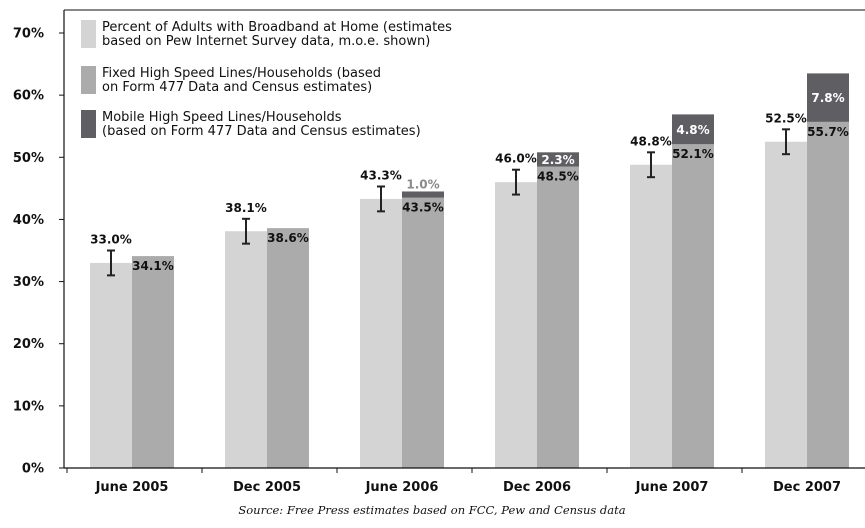 This screenshot has height=528, width=865. I want to click on data-label-adults: 33.0%, so click(111, 240).